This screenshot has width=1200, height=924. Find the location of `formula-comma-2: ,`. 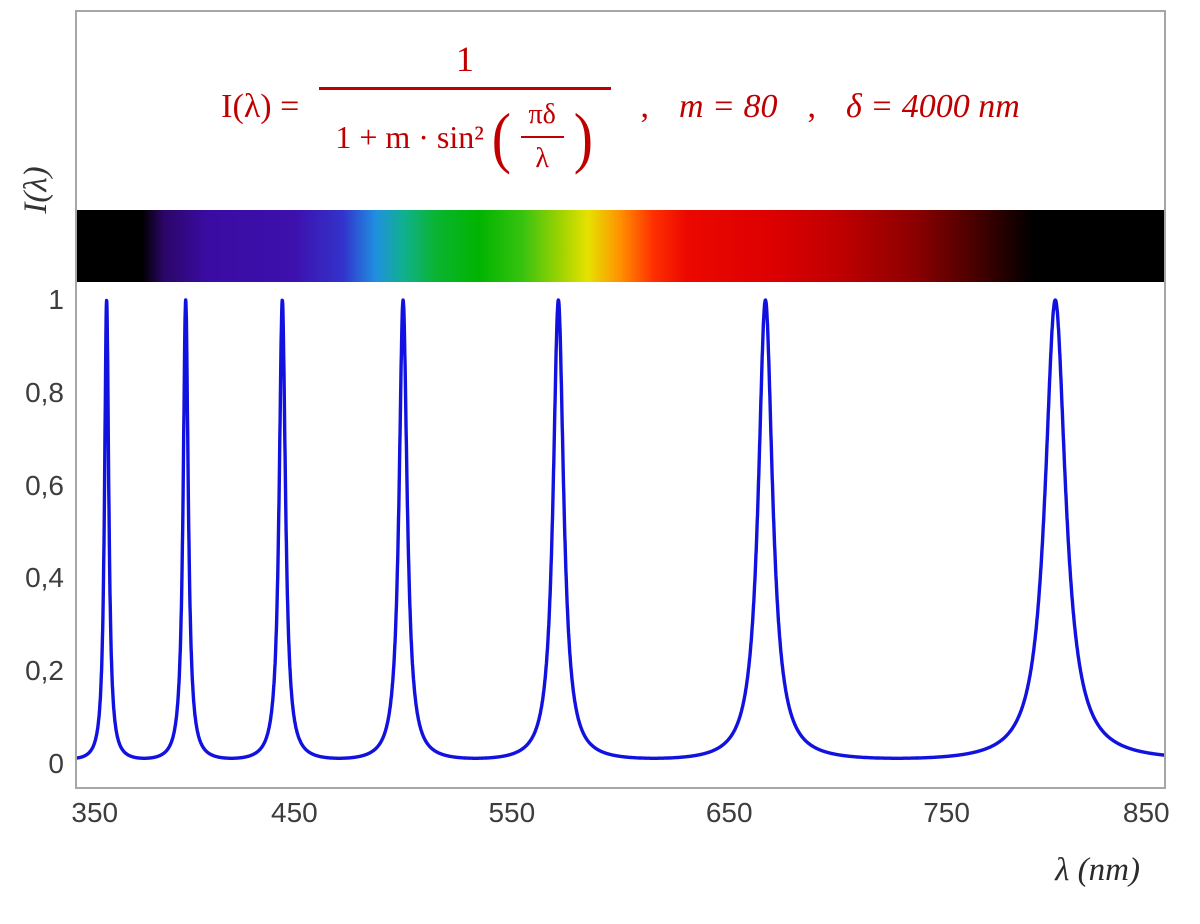

formula-comma-2: , is located at coordinates (812, 106).